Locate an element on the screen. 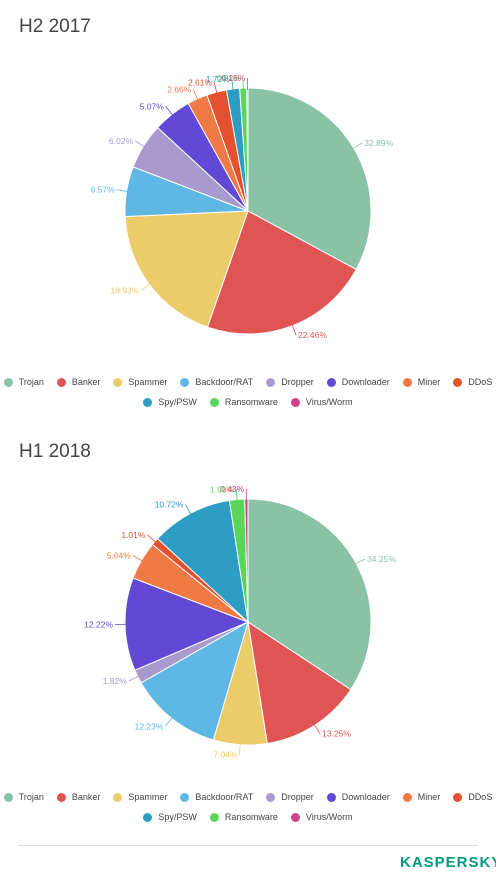 The width and height of the screenshot is (496, 885). kaspersky-logo: KASPERSKYlab is located at coordinates (448, 862).